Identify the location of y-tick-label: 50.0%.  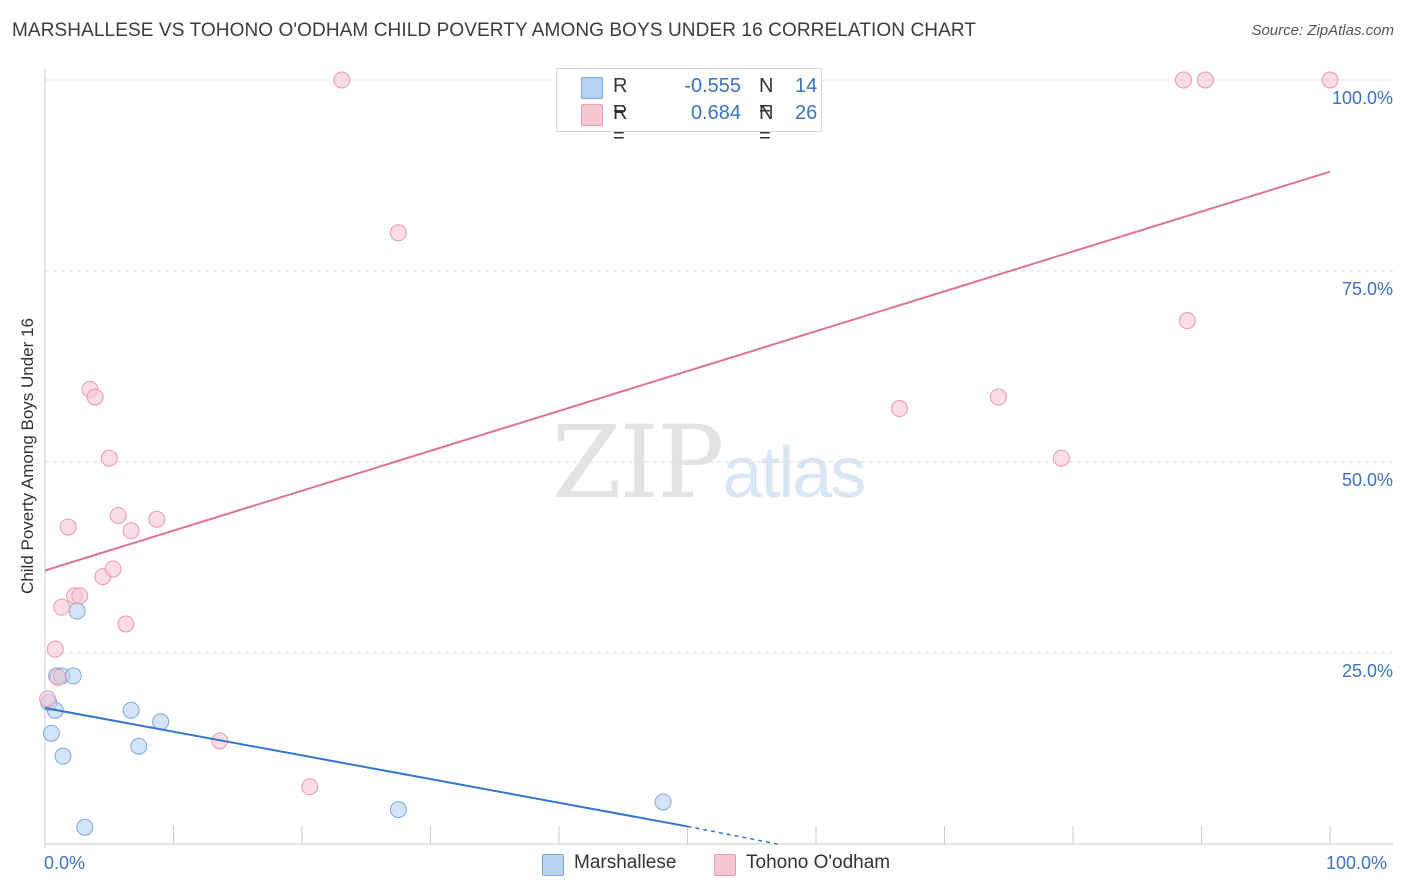
(1367, 480).